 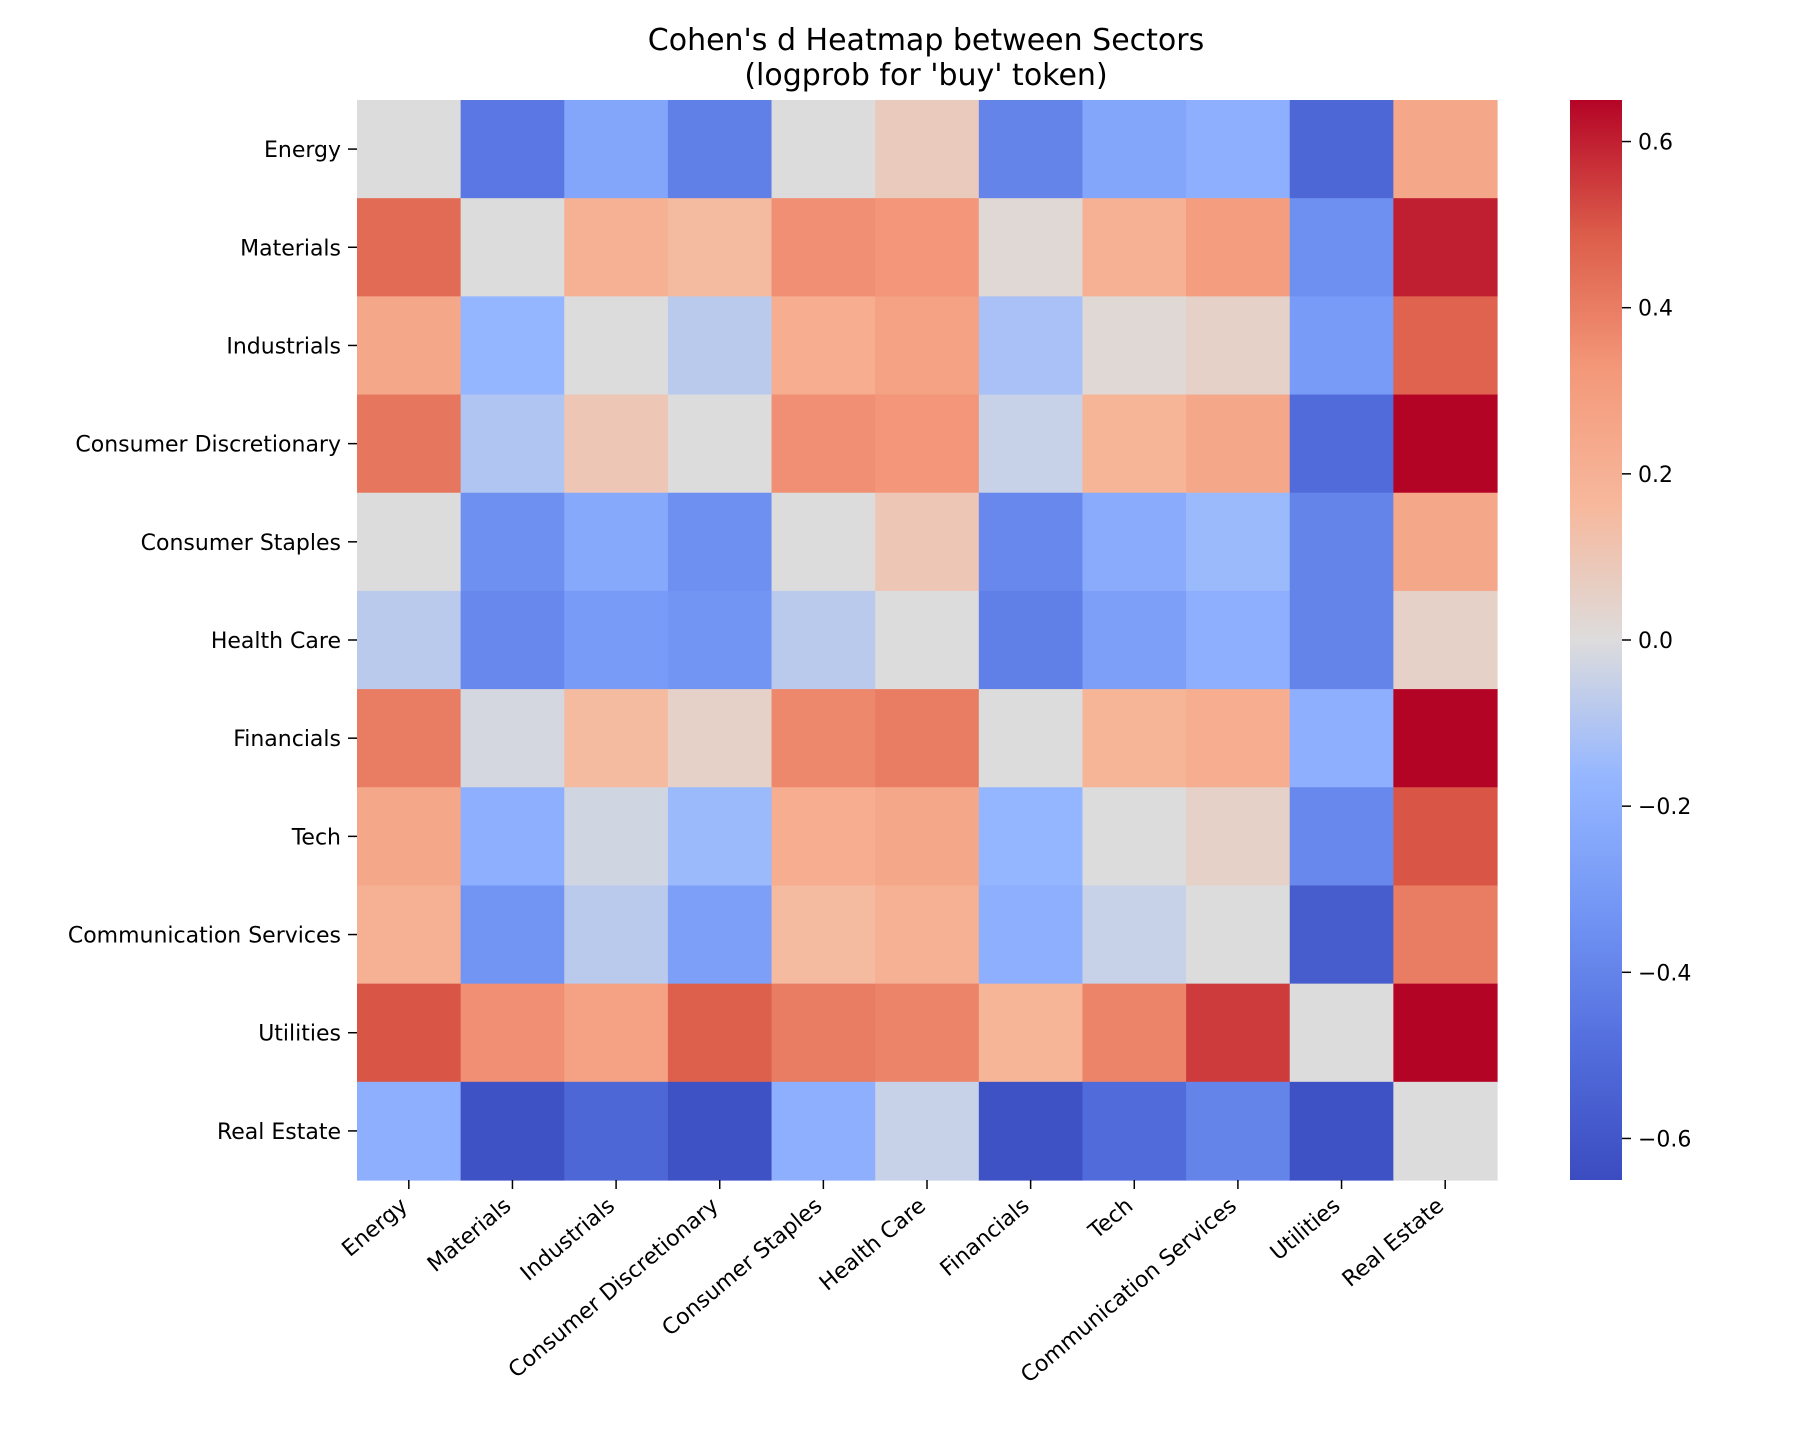 What do you see at coordinates (873, 1244) in the screenshot?
I see `column-label: Health Care` at bounding box center [873, 1244].